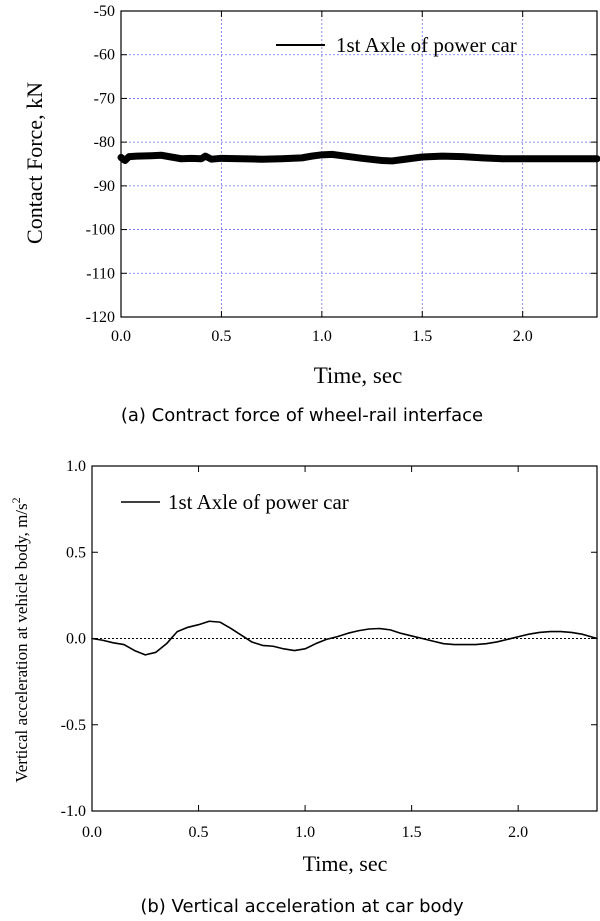  Describe the element at coordinates (412, 832) in the screenshot. I see `chart-b-x-tick-label: 1.5` at that location.